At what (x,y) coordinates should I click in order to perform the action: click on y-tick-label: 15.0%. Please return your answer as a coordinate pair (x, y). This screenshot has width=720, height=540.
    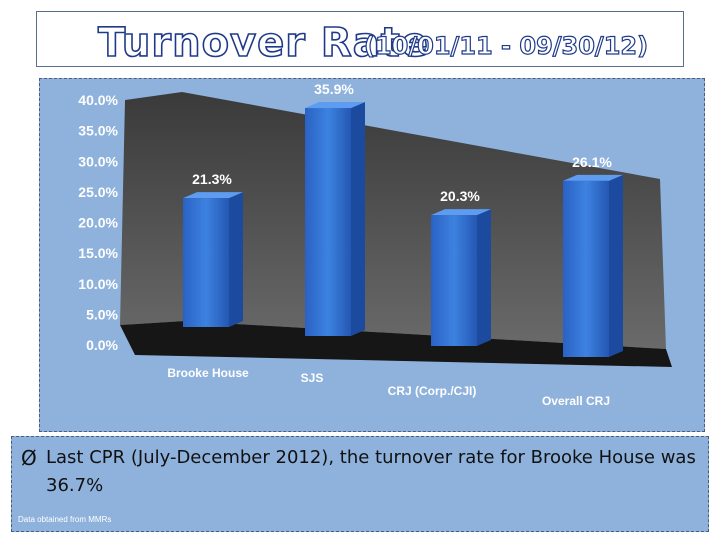
    Looking at the image, I should click on (98, 253).